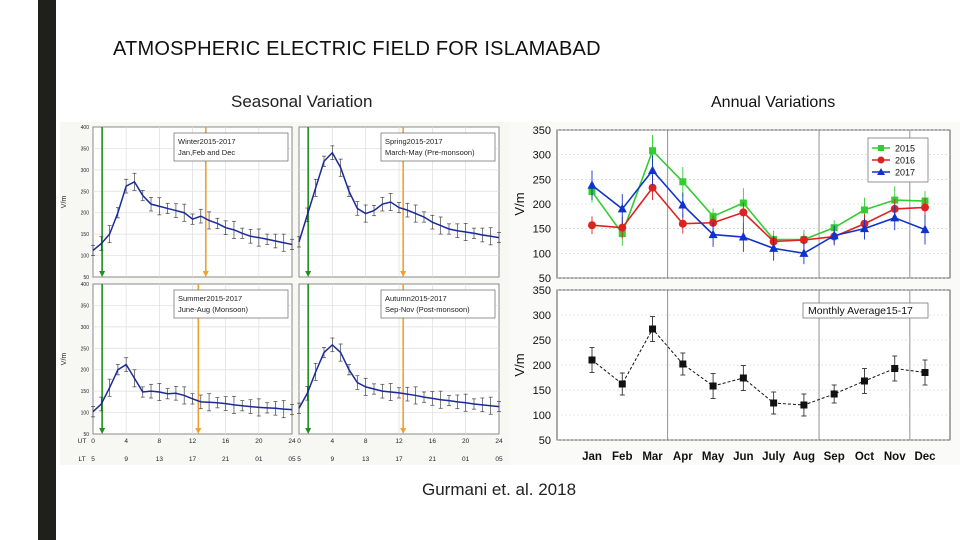 This screenshot has width=960, height=540. What do you see at coordinates (499, 489) in the screenshot?
I see `citation: Gurmani et. al. 2018` at bounding box center [499, 489].